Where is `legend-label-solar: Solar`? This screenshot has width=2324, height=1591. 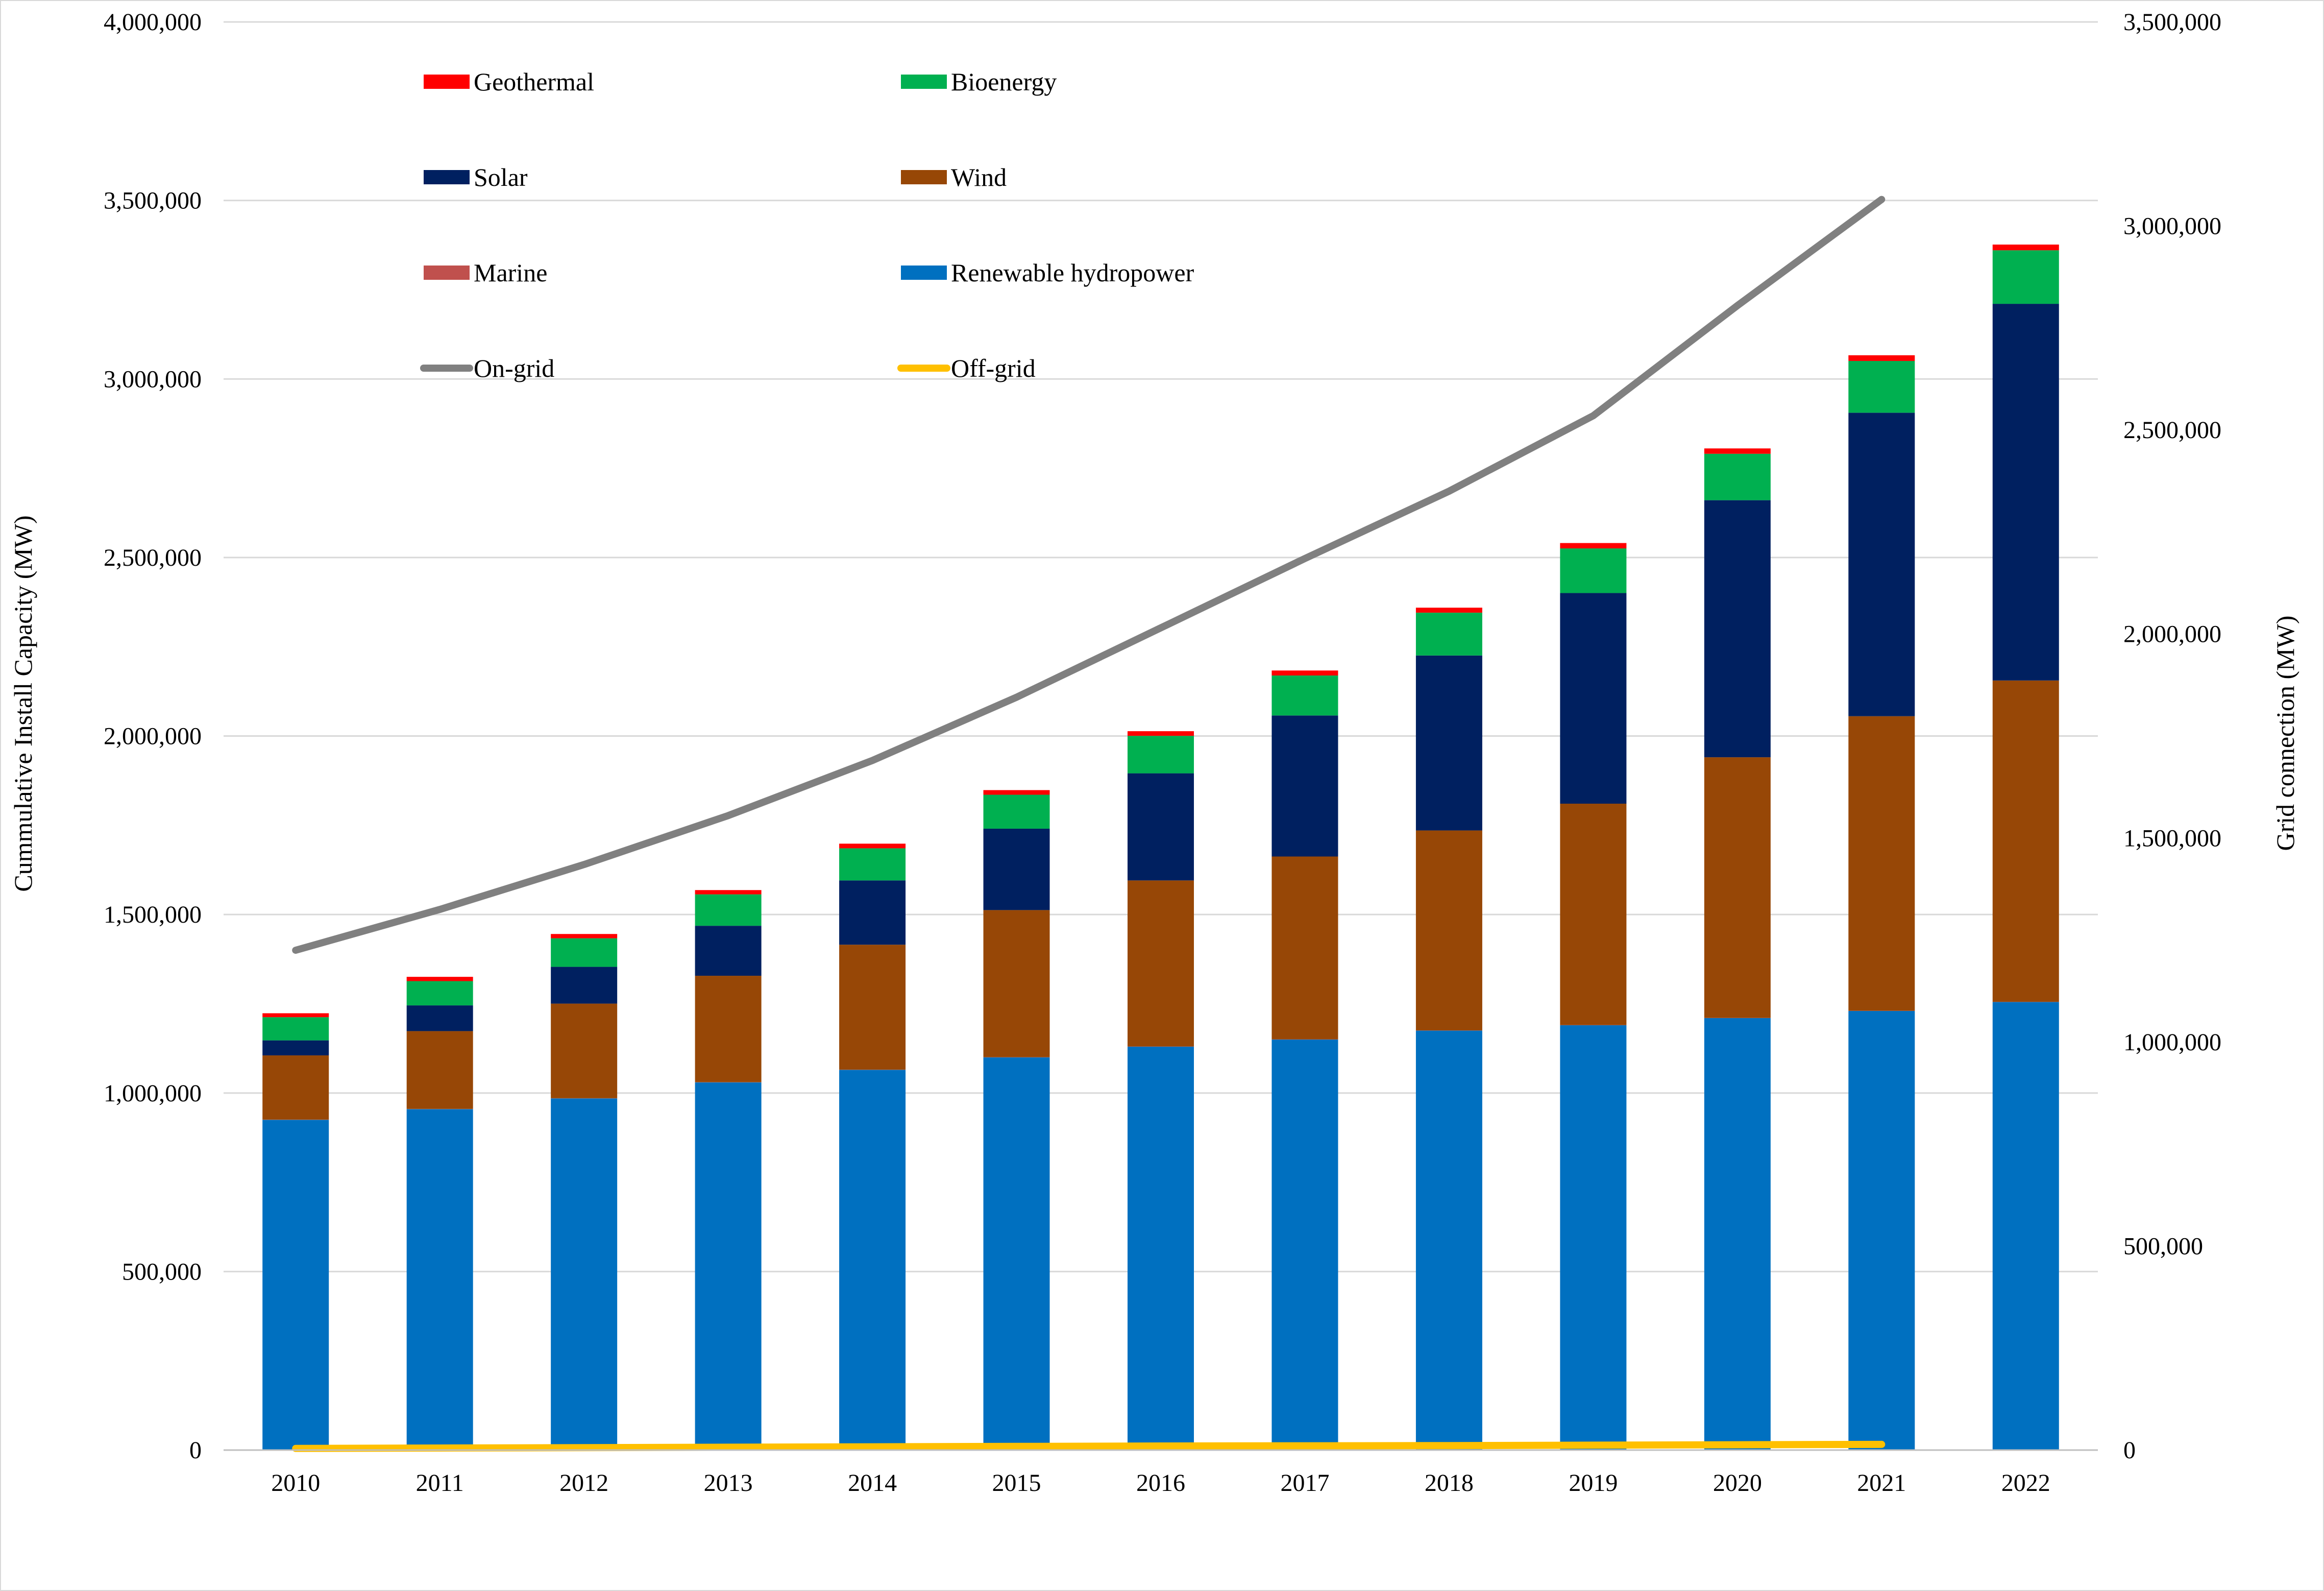
legend-label-solar: Solar is located at coordinates (501, 177).